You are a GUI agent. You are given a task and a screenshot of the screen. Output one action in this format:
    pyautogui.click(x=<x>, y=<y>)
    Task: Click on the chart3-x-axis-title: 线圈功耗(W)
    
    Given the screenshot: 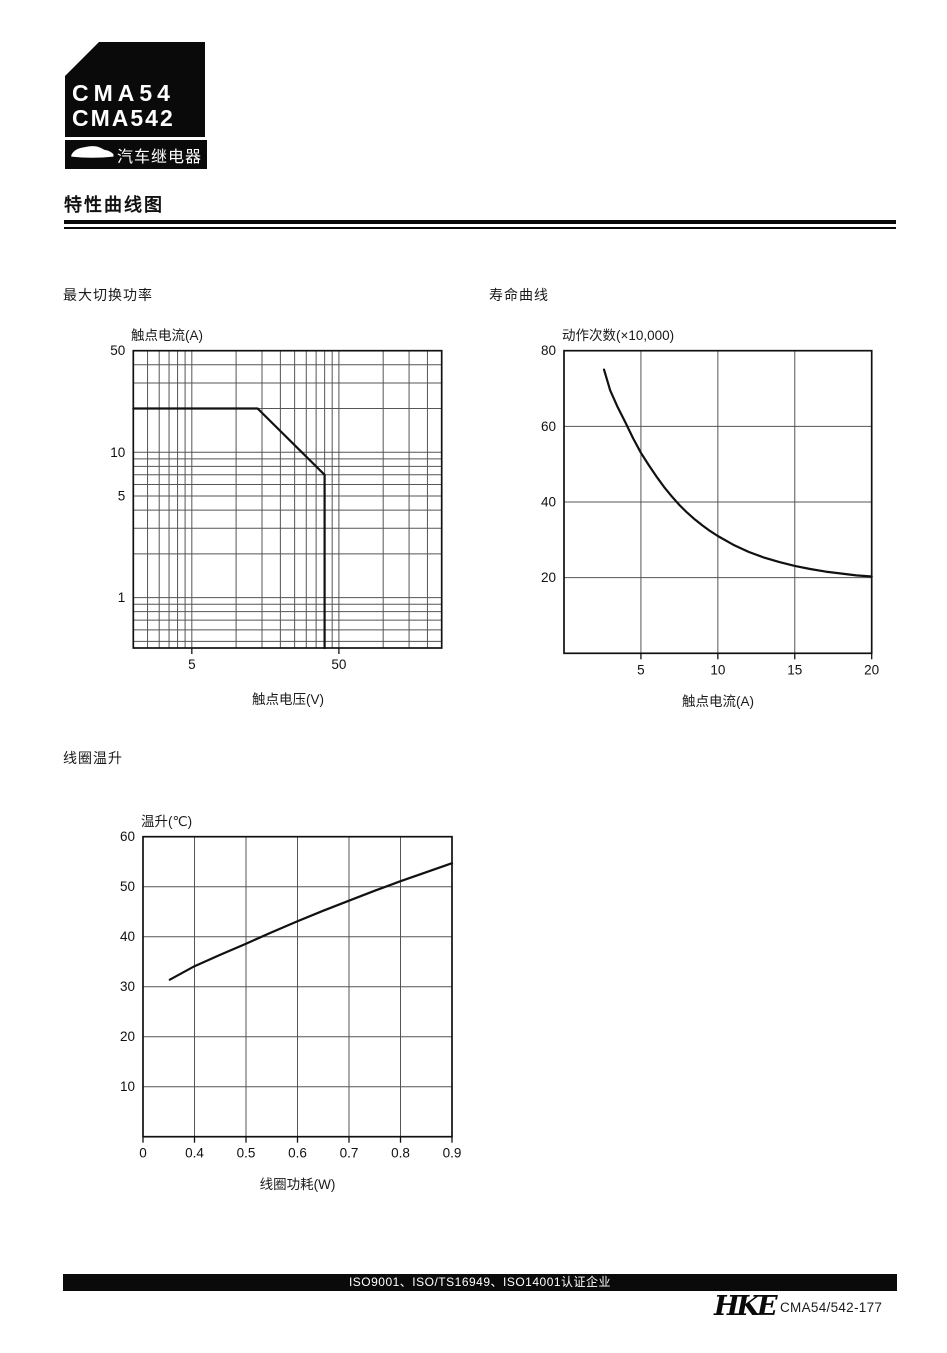 What is the action you would take?
    pyautogui.click(x=297, y=1184)
    